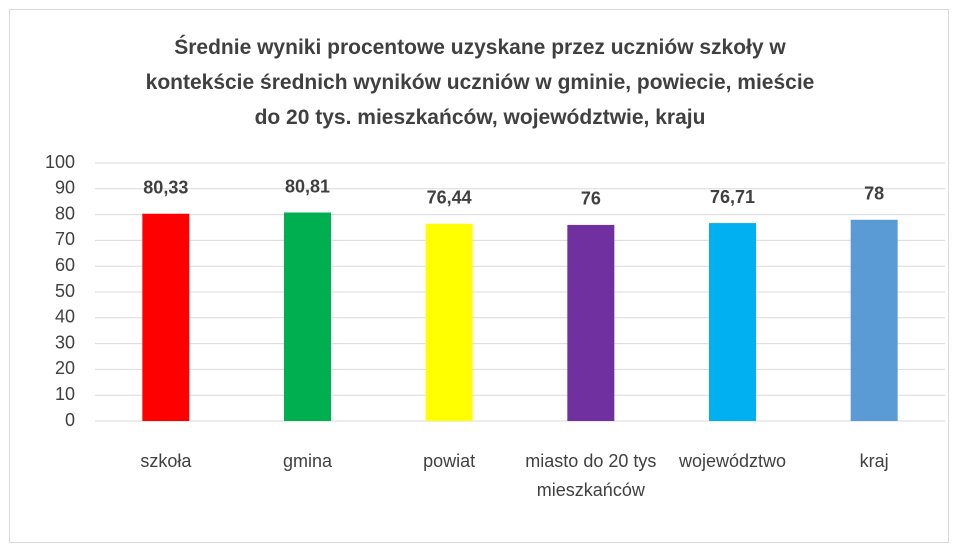  I want to click on data-label: 76,71, so click(732, 197).